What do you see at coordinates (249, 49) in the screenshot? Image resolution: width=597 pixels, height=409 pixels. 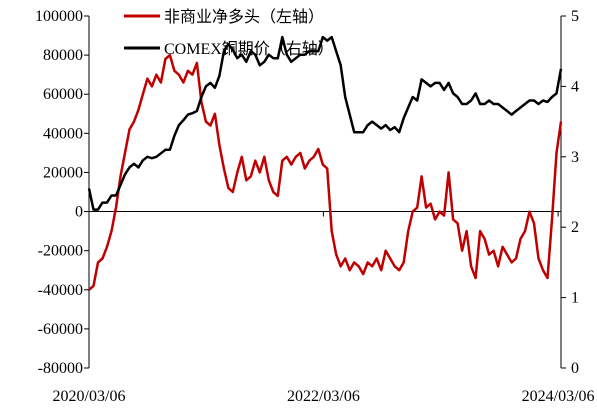 I see `legend-label-copper: COMEX铜期价（右轴）` at bounding box center [249, 49].